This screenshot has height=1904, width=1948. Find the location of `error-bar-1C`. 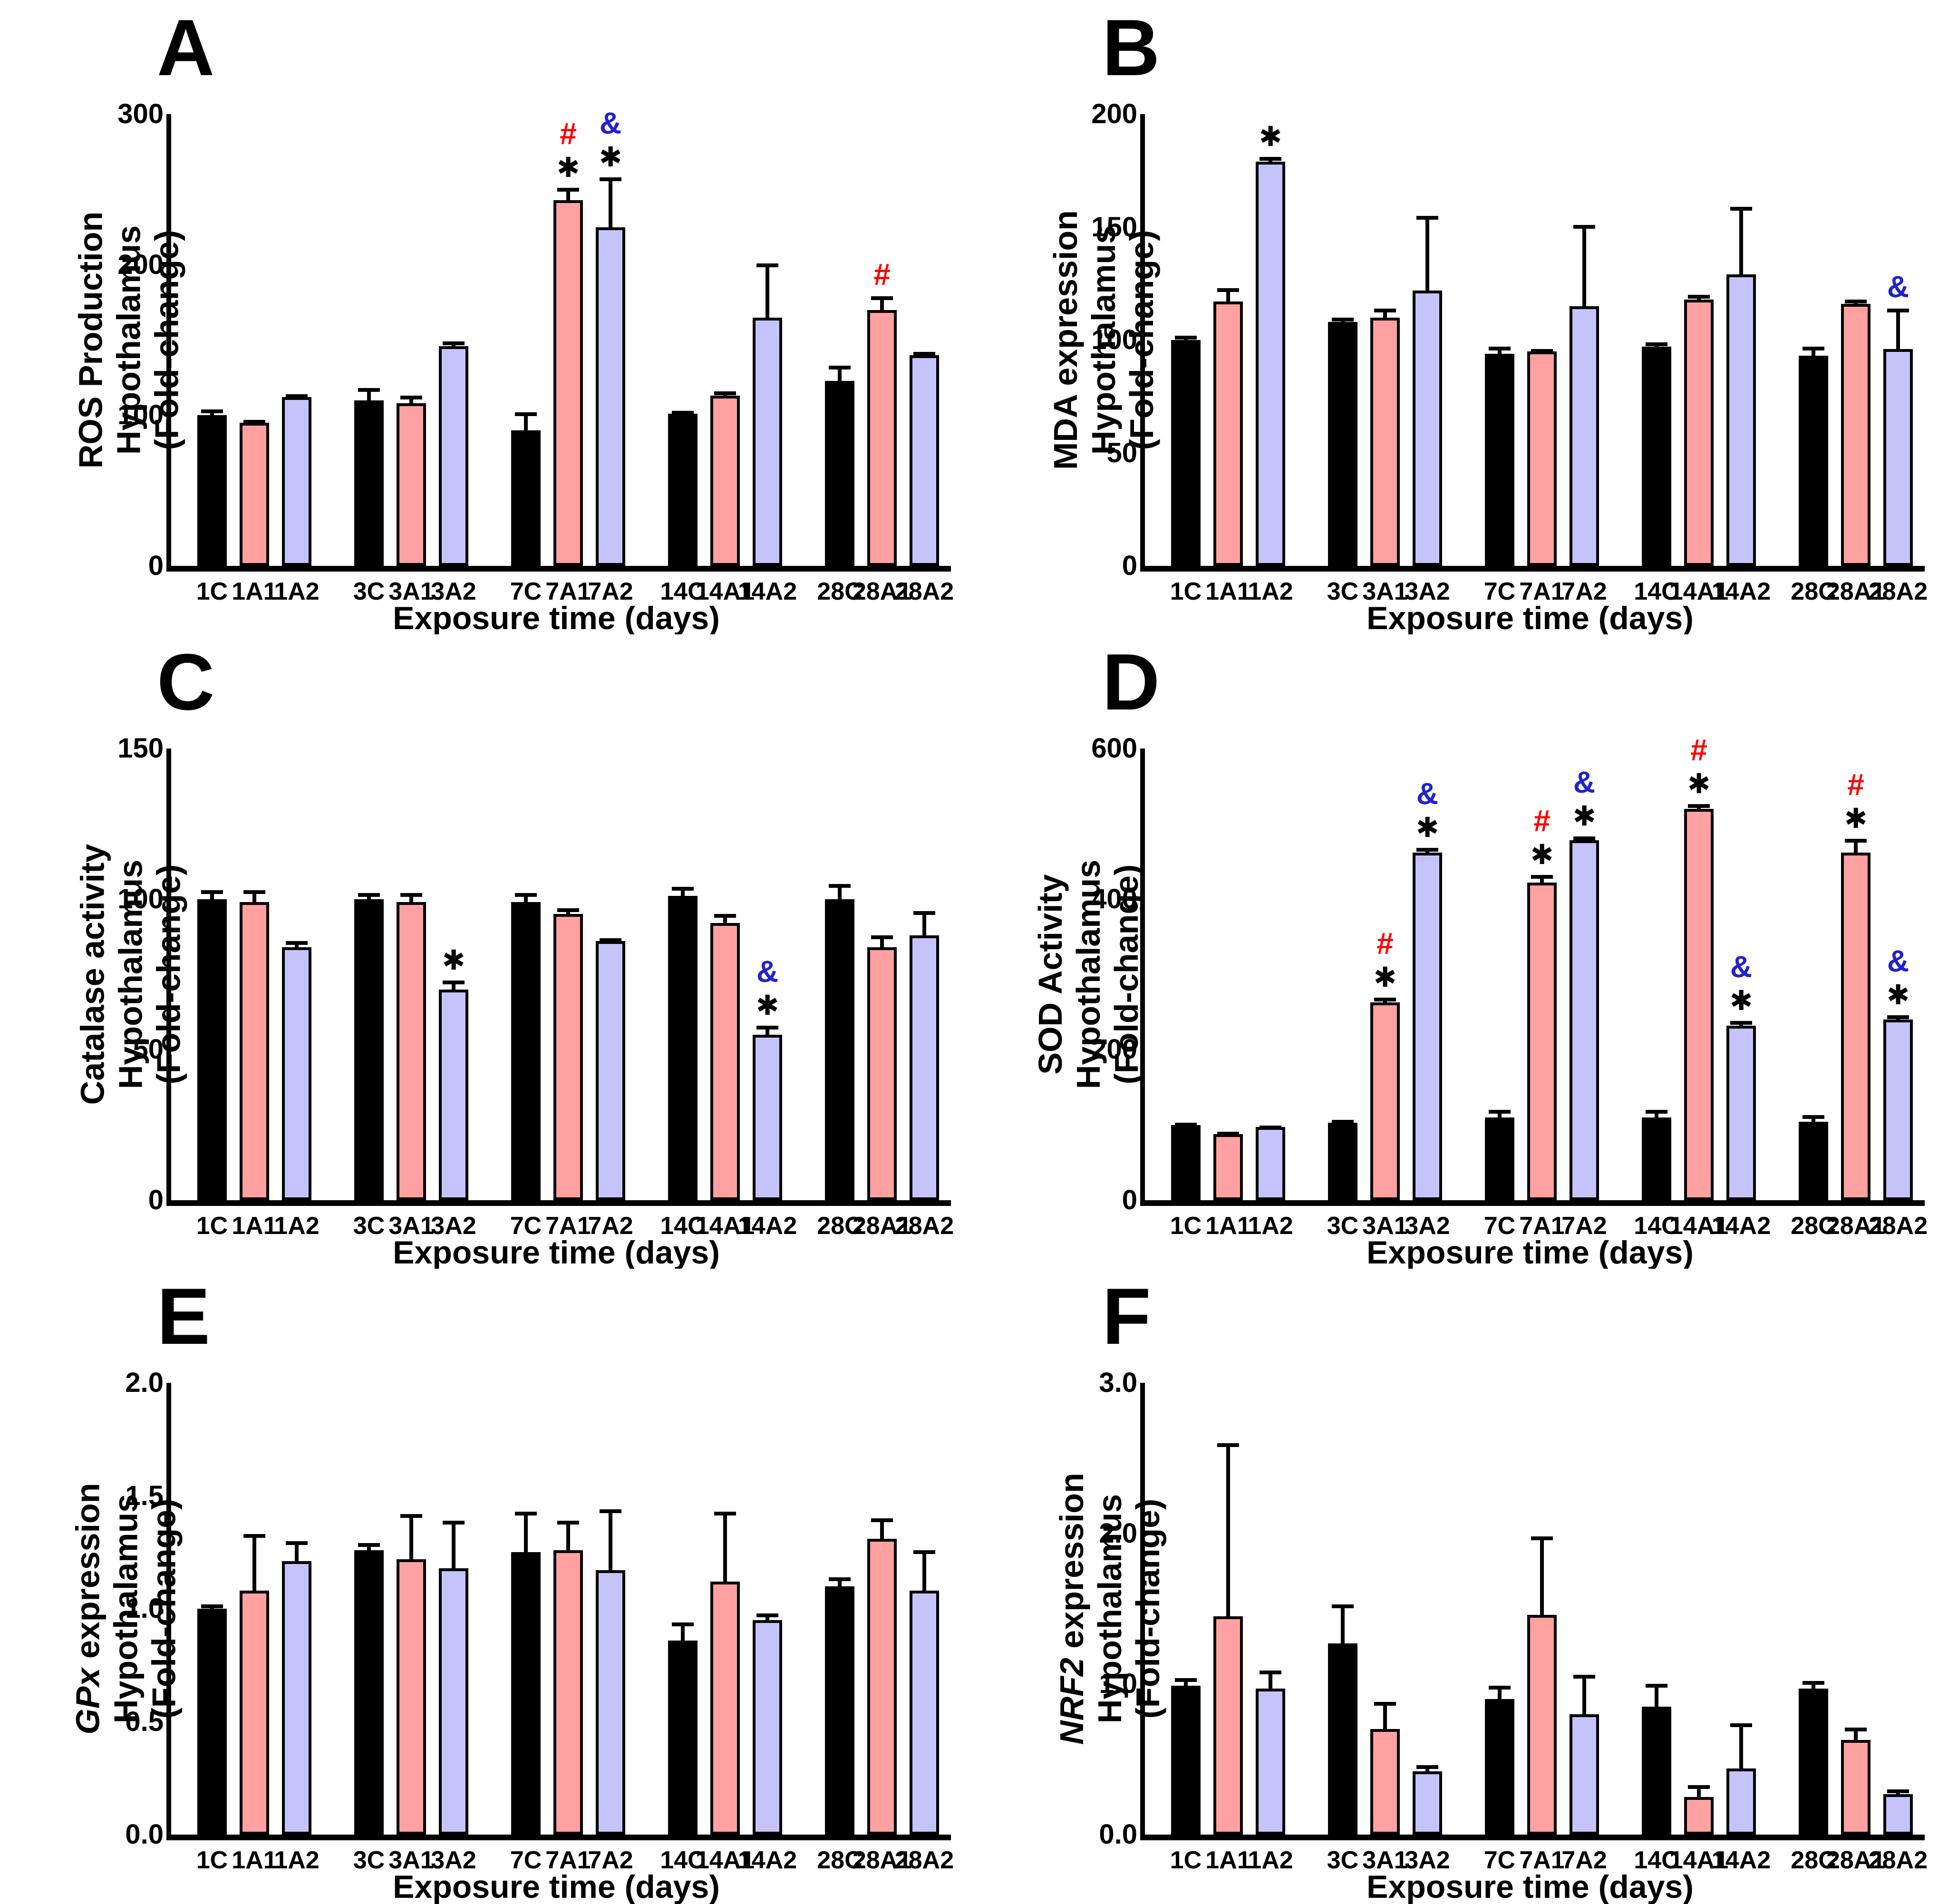

error-bar-1C is located at coordinates (1186, 337).